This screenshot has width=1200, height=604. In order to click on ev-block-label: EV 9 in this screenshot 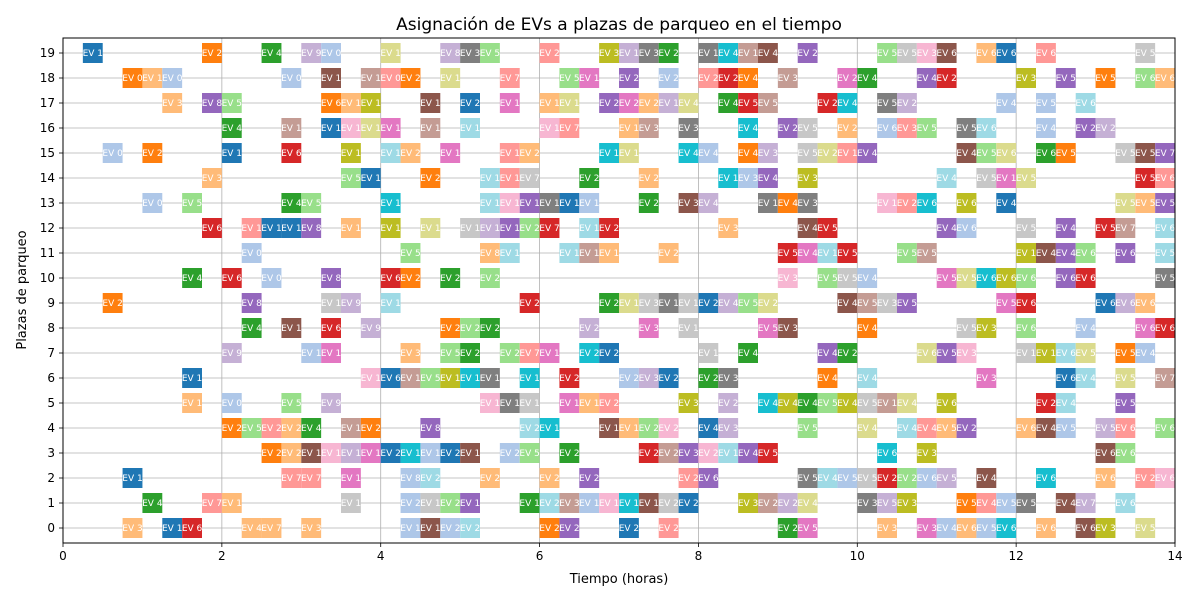, I will do `click(371, 329)`.